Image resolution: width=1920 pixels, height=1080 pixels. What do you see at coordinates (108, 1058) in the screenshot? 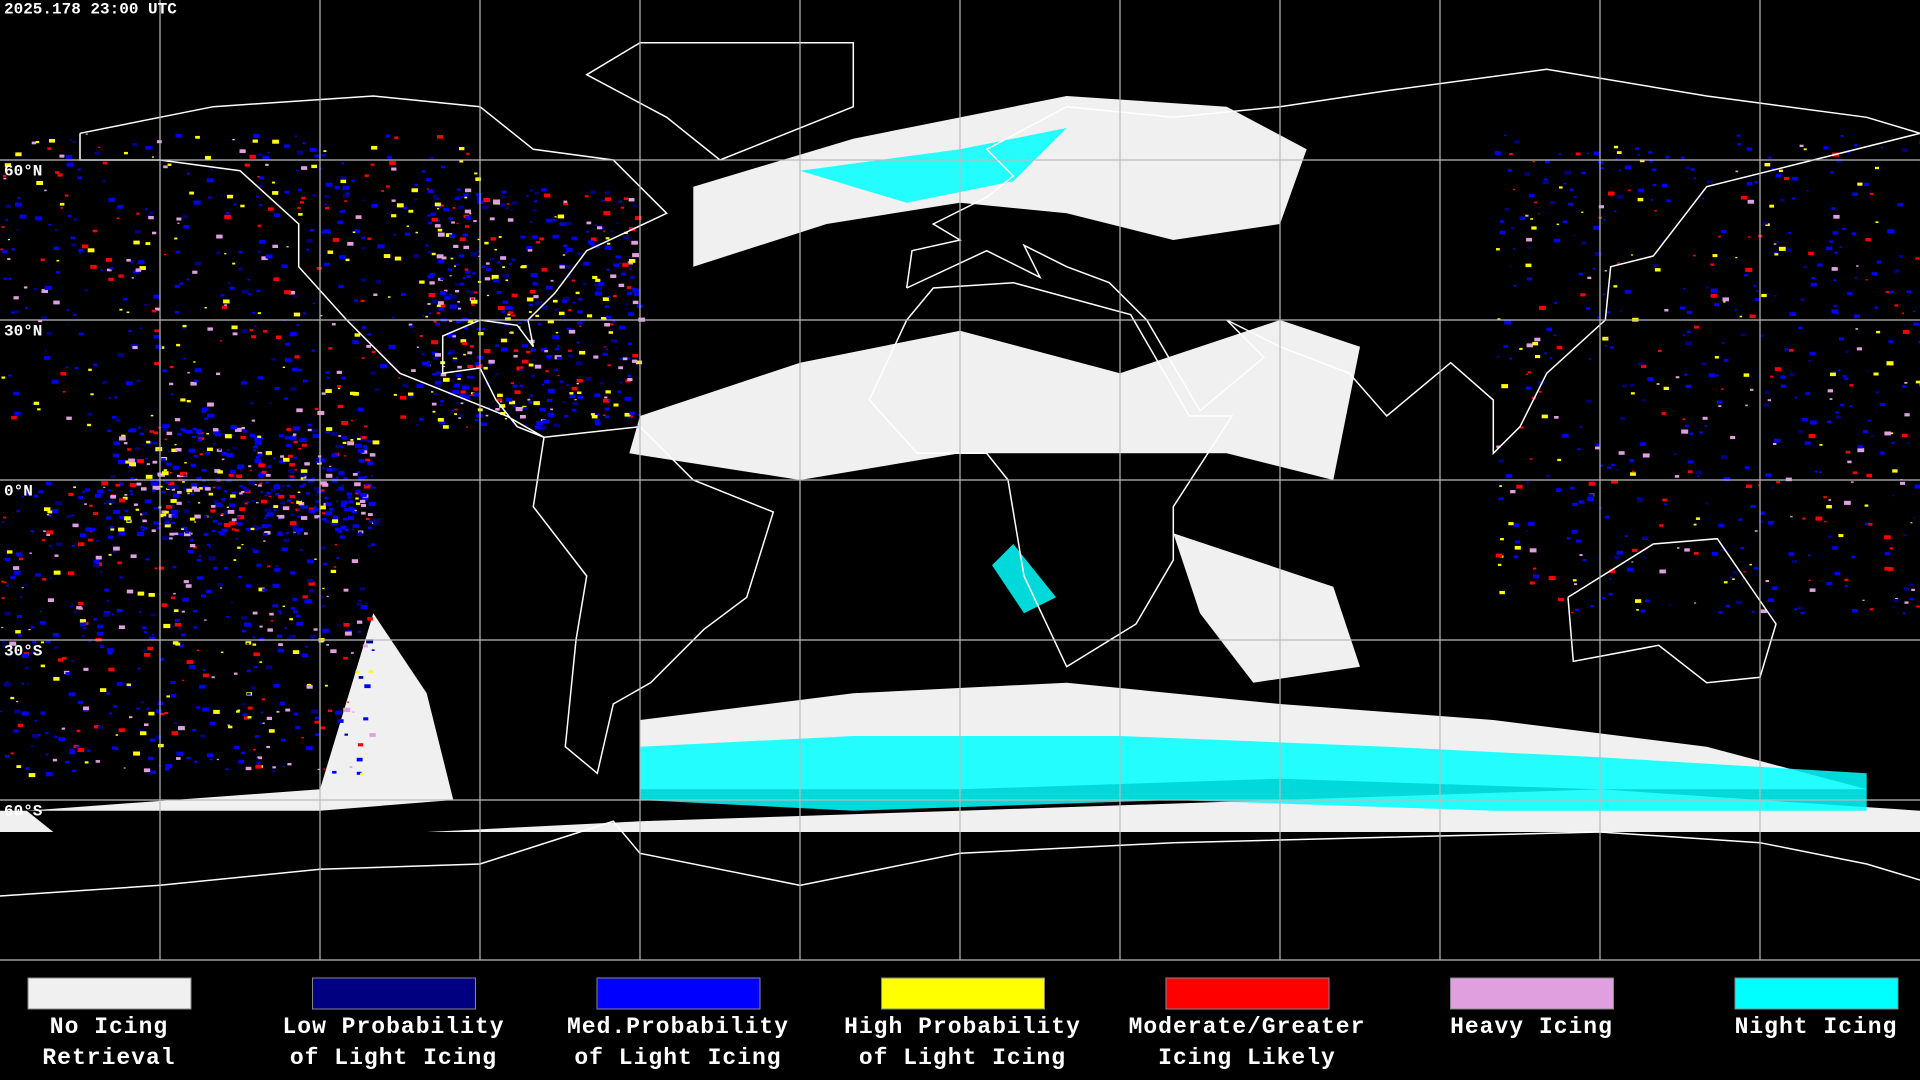
I see `legend-label: Retrieval` at bounding box center [108, 1058].